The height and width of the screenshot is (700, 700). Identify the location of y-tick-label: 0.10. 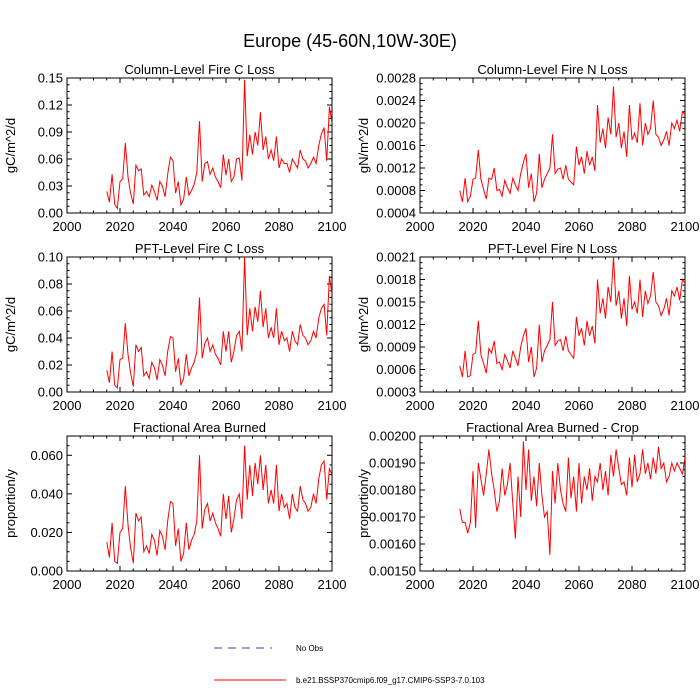
(50, 257).